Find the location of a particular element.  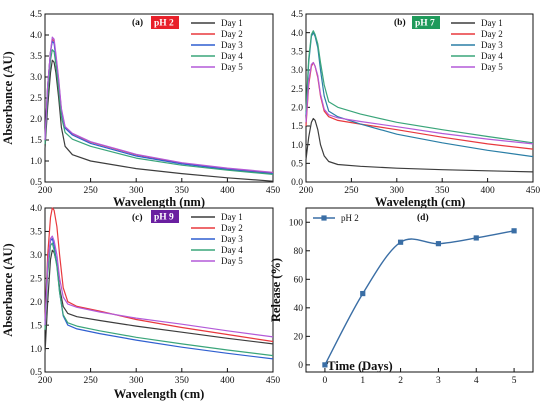

panel-d-xlabel: Time (Days) is located at coordinates (359, 366).